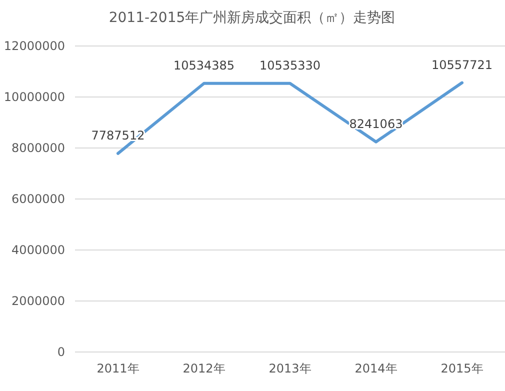 The image size is (505, 391). I want to click on y-tick-label: 8000000, so click(38, 147).